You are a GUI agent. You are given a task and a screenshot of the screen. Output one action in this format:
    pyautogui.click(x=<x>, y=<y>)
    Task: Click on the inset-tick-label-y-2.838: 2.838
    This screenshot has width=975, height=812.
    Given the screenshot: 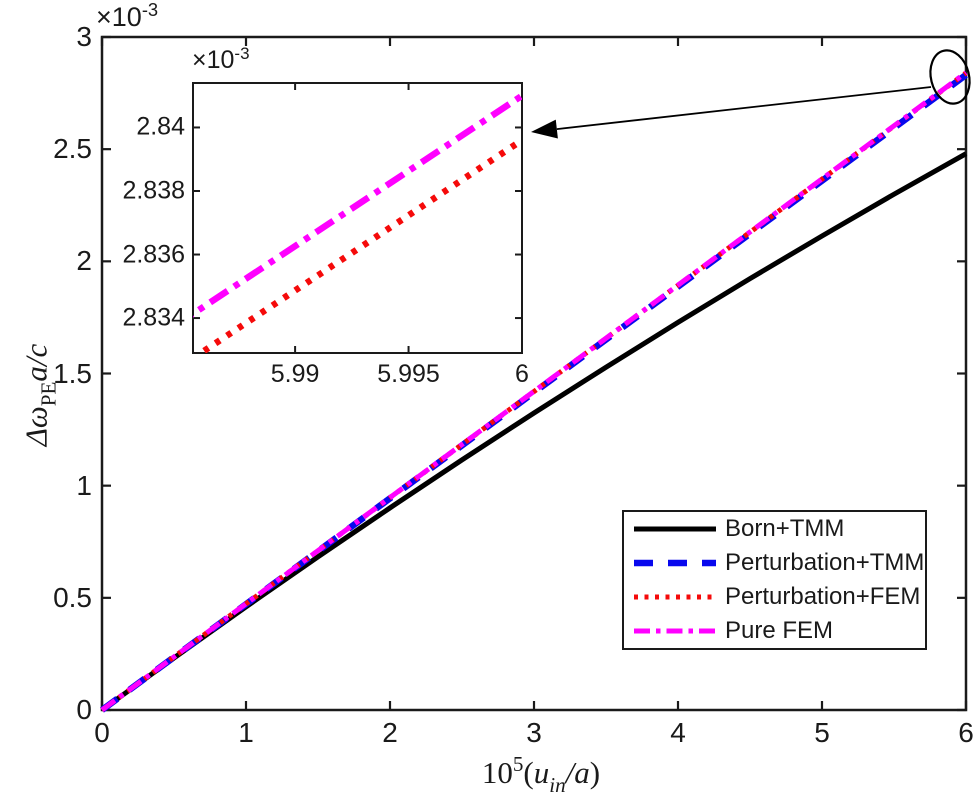 What is the action you would take?
    pyautogui.click(x=153, y=190)
    